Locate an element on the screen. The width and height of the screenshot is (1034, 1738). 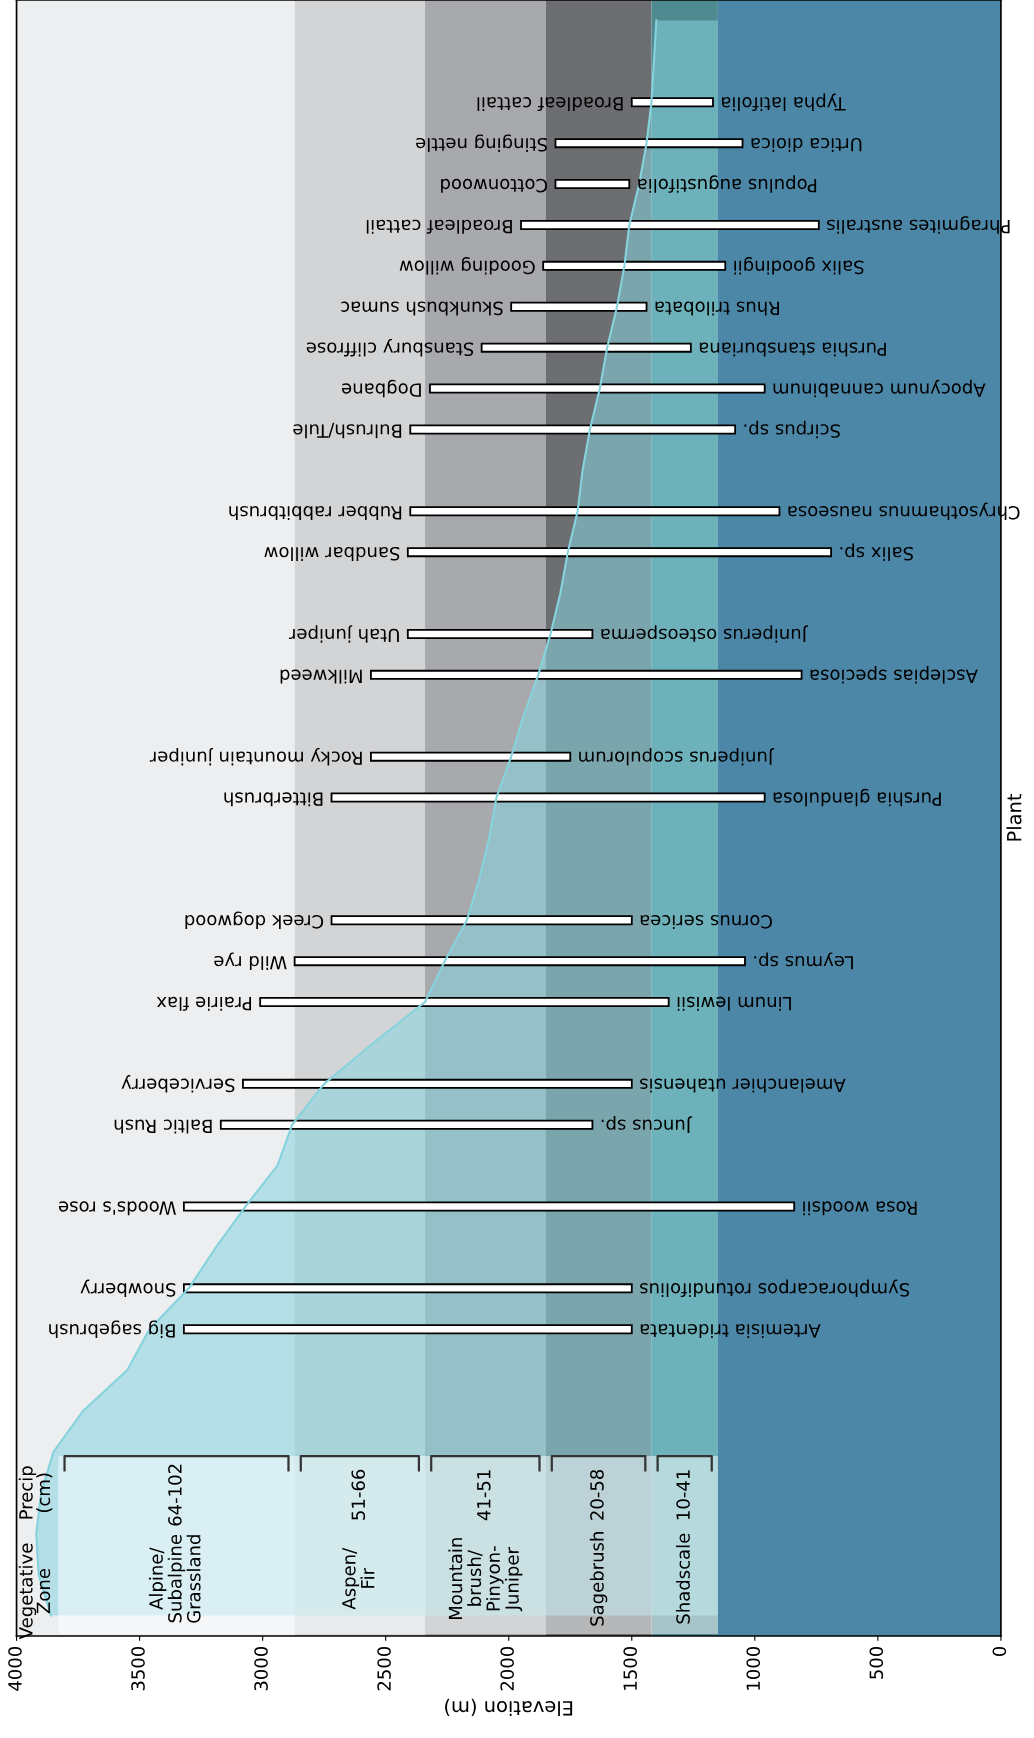
annotation: 10-41 is located at coordinates (683, 1495).